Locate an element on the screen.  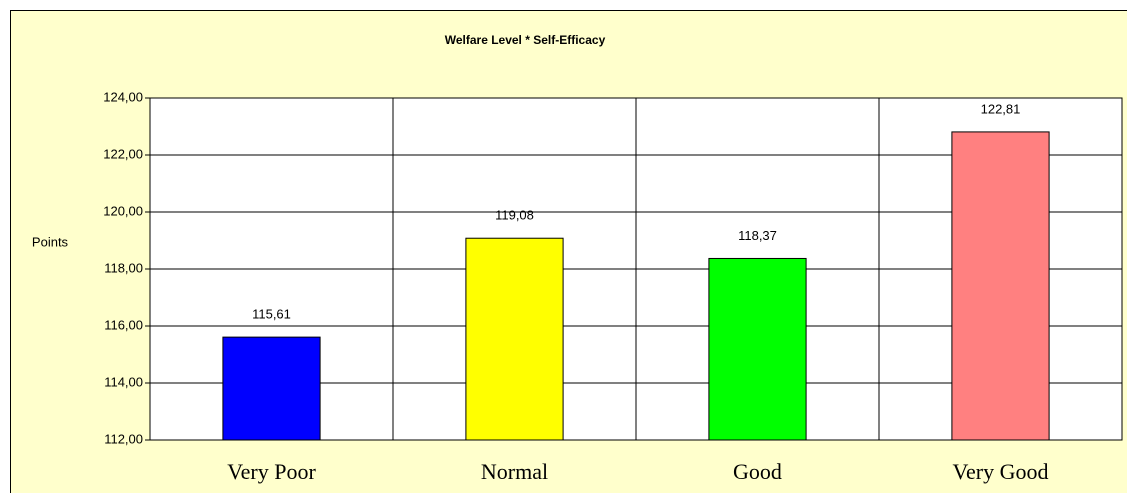
y-tick-label: 112,00 is located at coordinates (123, 438).